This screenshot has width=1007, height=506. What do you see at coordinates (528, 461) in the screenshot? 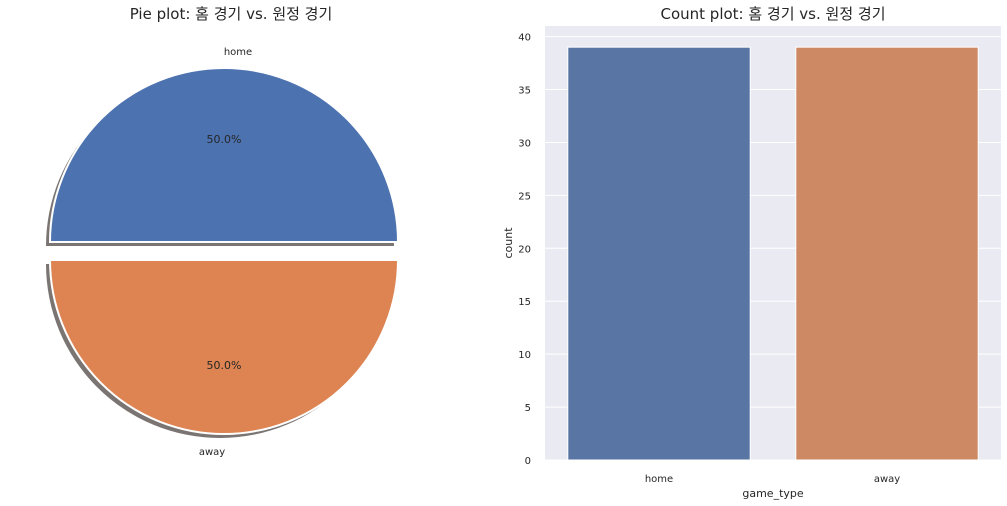
I see `y-tick-label: 0` at bounding box center [528, 461].